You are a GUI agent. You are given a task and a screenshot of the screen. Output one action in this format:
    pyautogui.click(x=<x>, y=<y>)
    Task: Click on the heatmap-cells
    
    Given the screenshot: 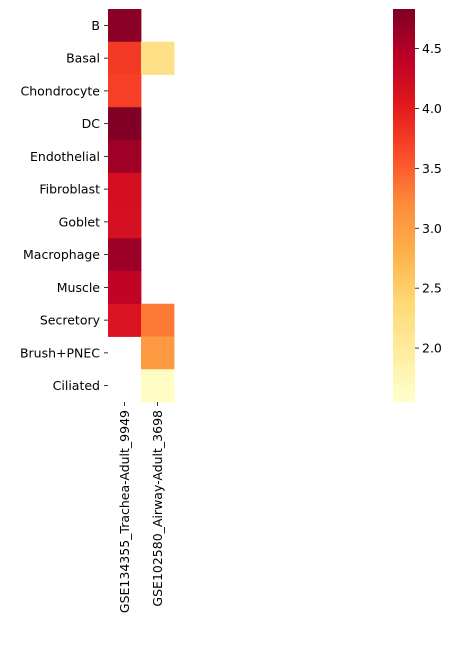 What is the action you would take?
    pyautogui.click(x=141, y=206)
    